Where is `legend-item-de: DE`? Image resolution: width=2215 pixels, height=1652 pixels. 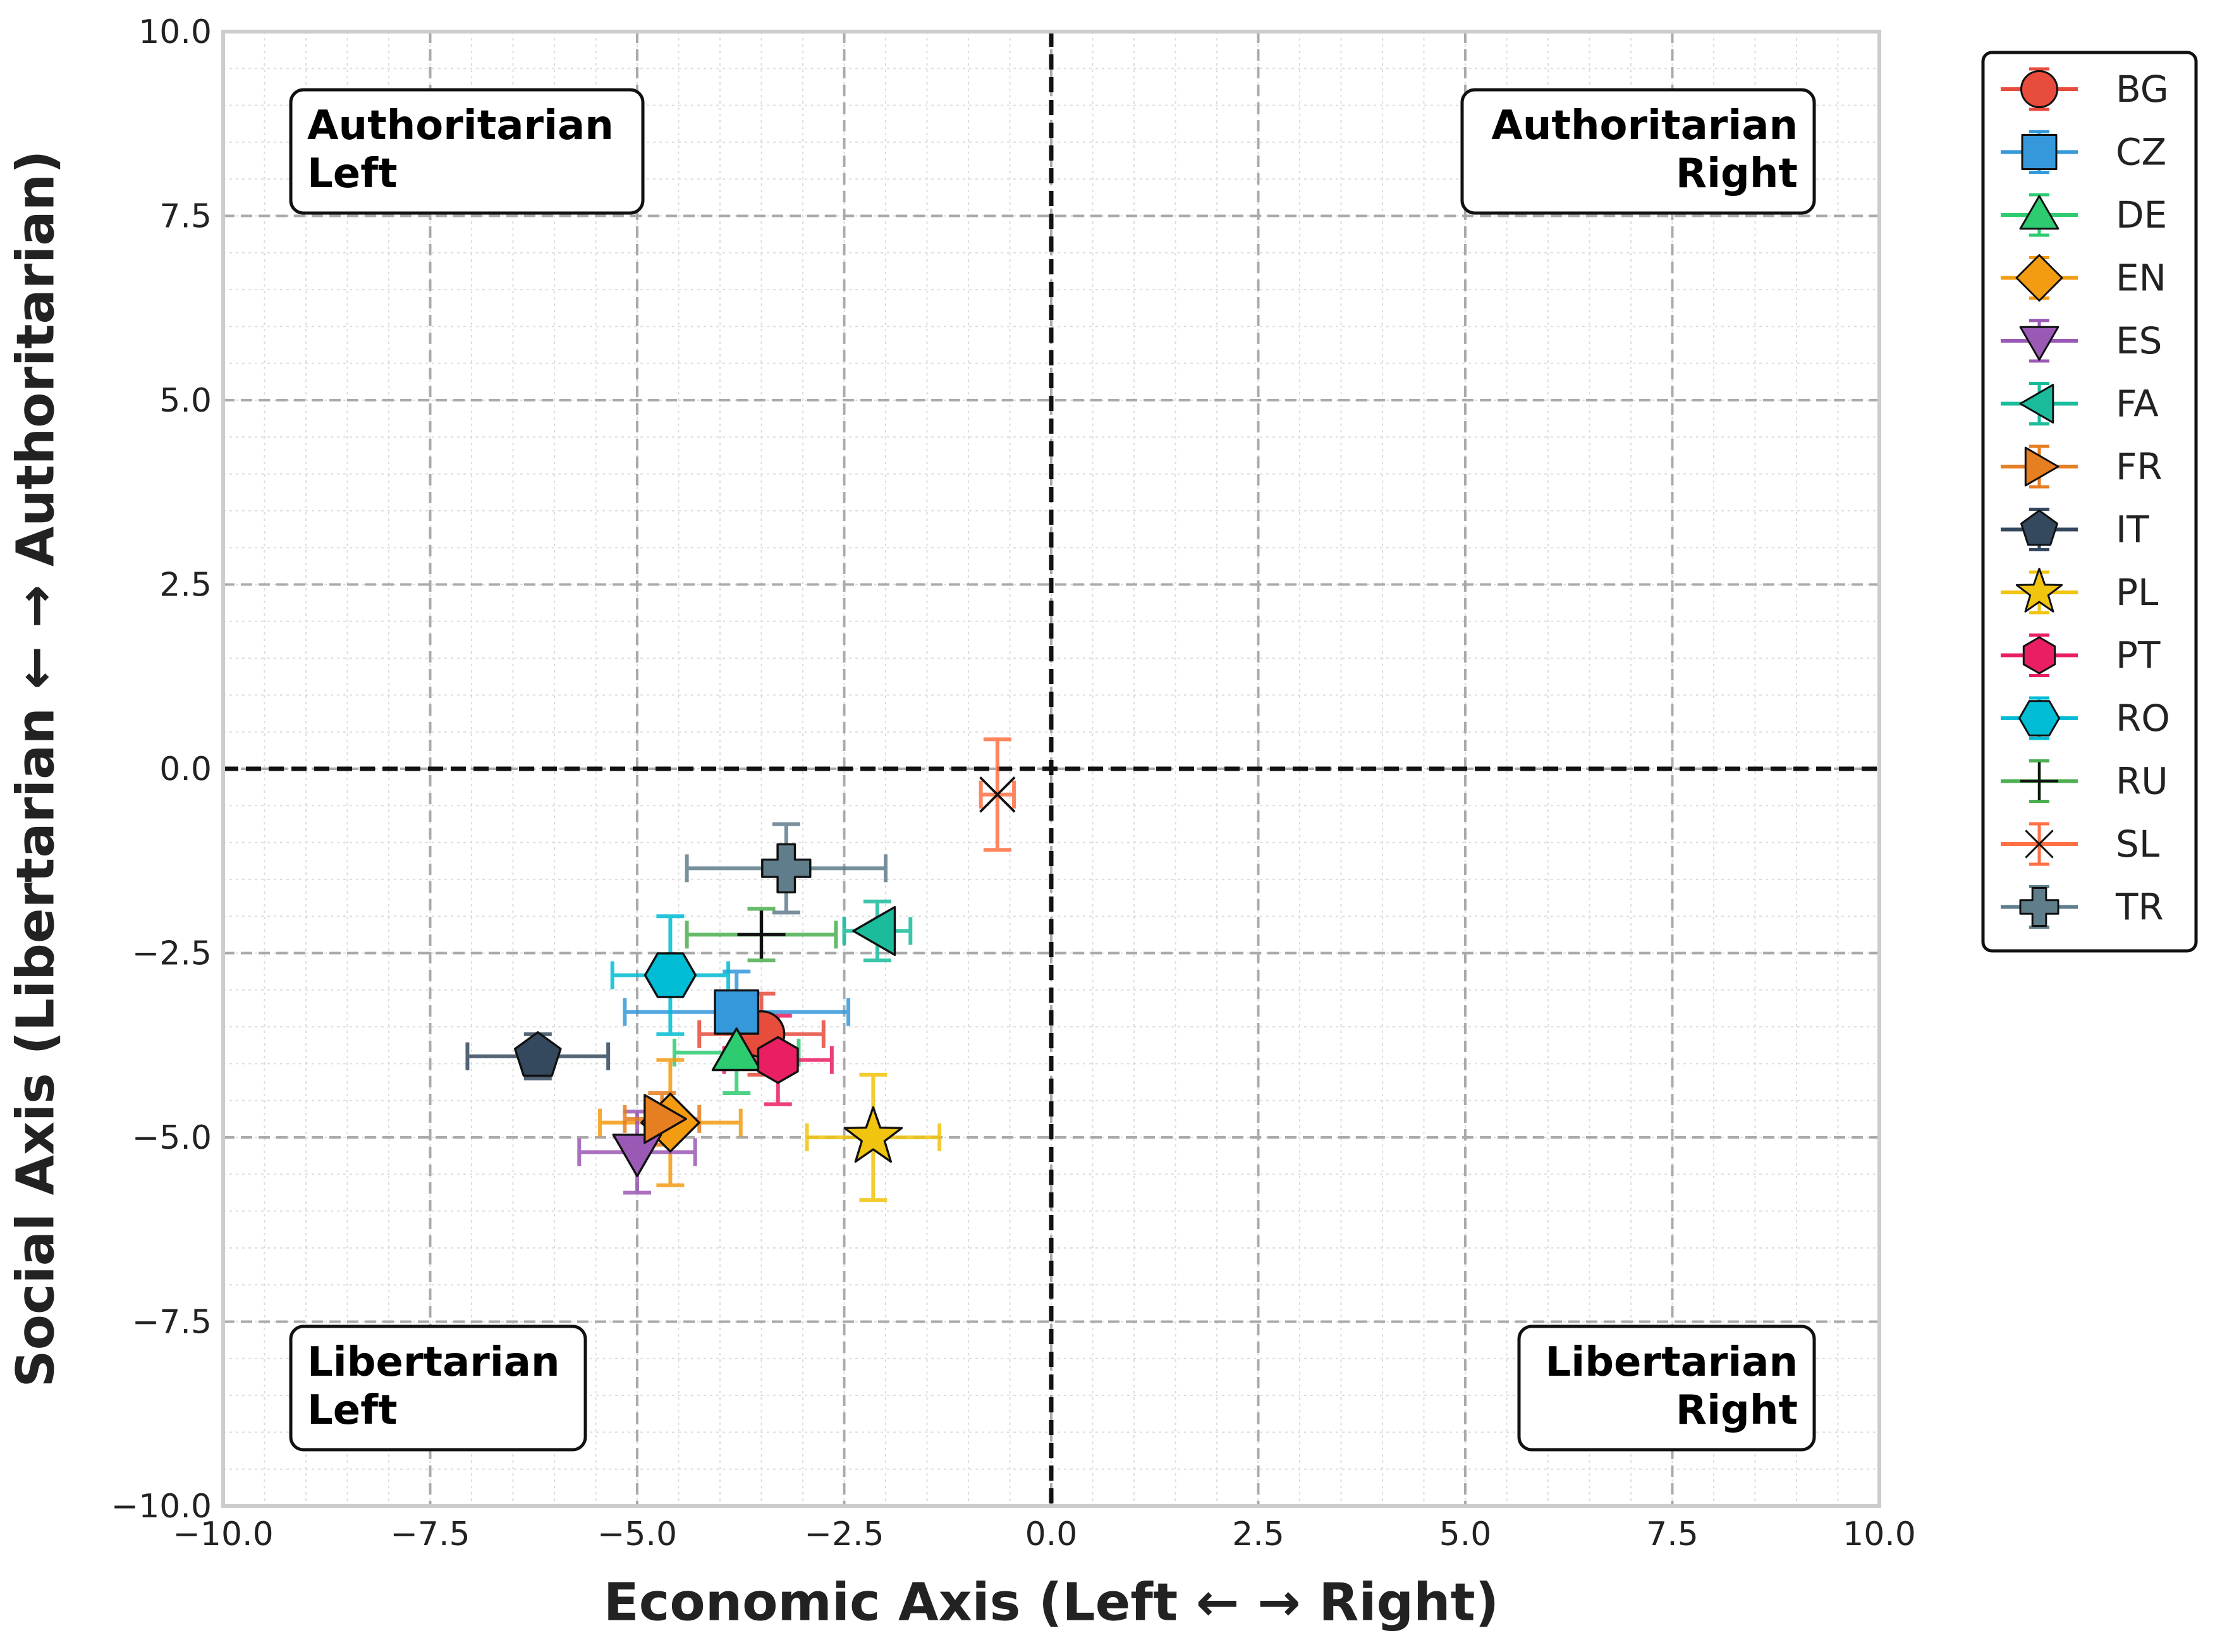 legend-item-de: DE is located at coordinates (2084, 215).